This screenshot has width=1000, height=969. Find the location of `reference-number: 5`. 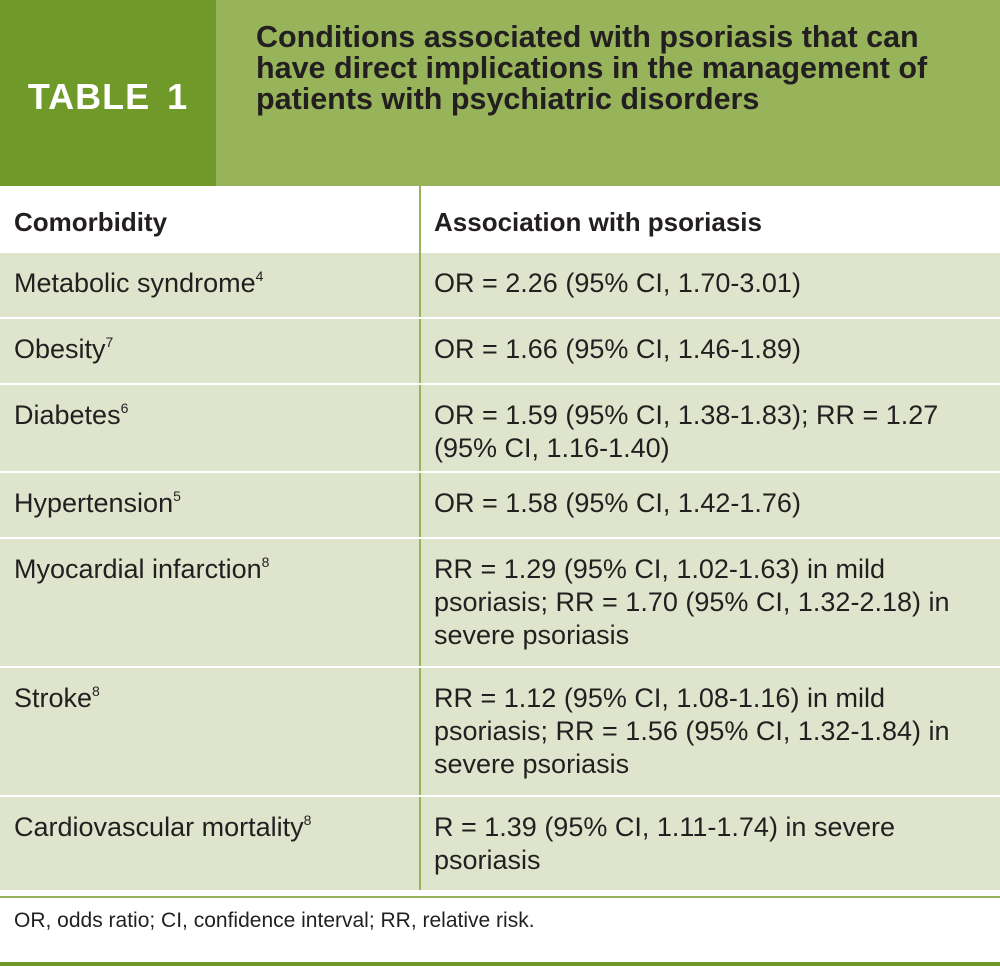

reference-number: 5 is located at coordinates (177, 496).